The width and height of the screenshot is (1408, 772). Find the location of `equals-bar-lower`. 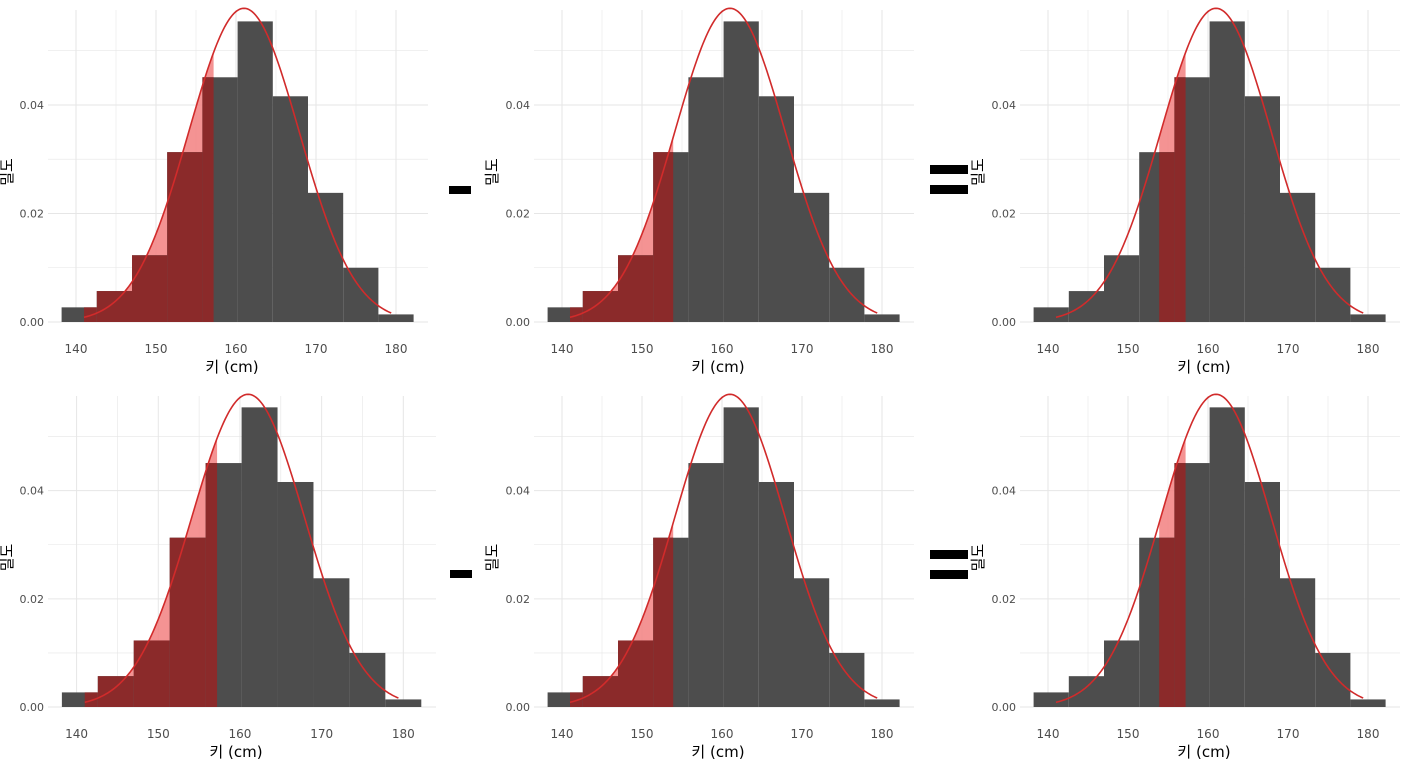

equals-bar-lower is located at coordinates (949, 574).